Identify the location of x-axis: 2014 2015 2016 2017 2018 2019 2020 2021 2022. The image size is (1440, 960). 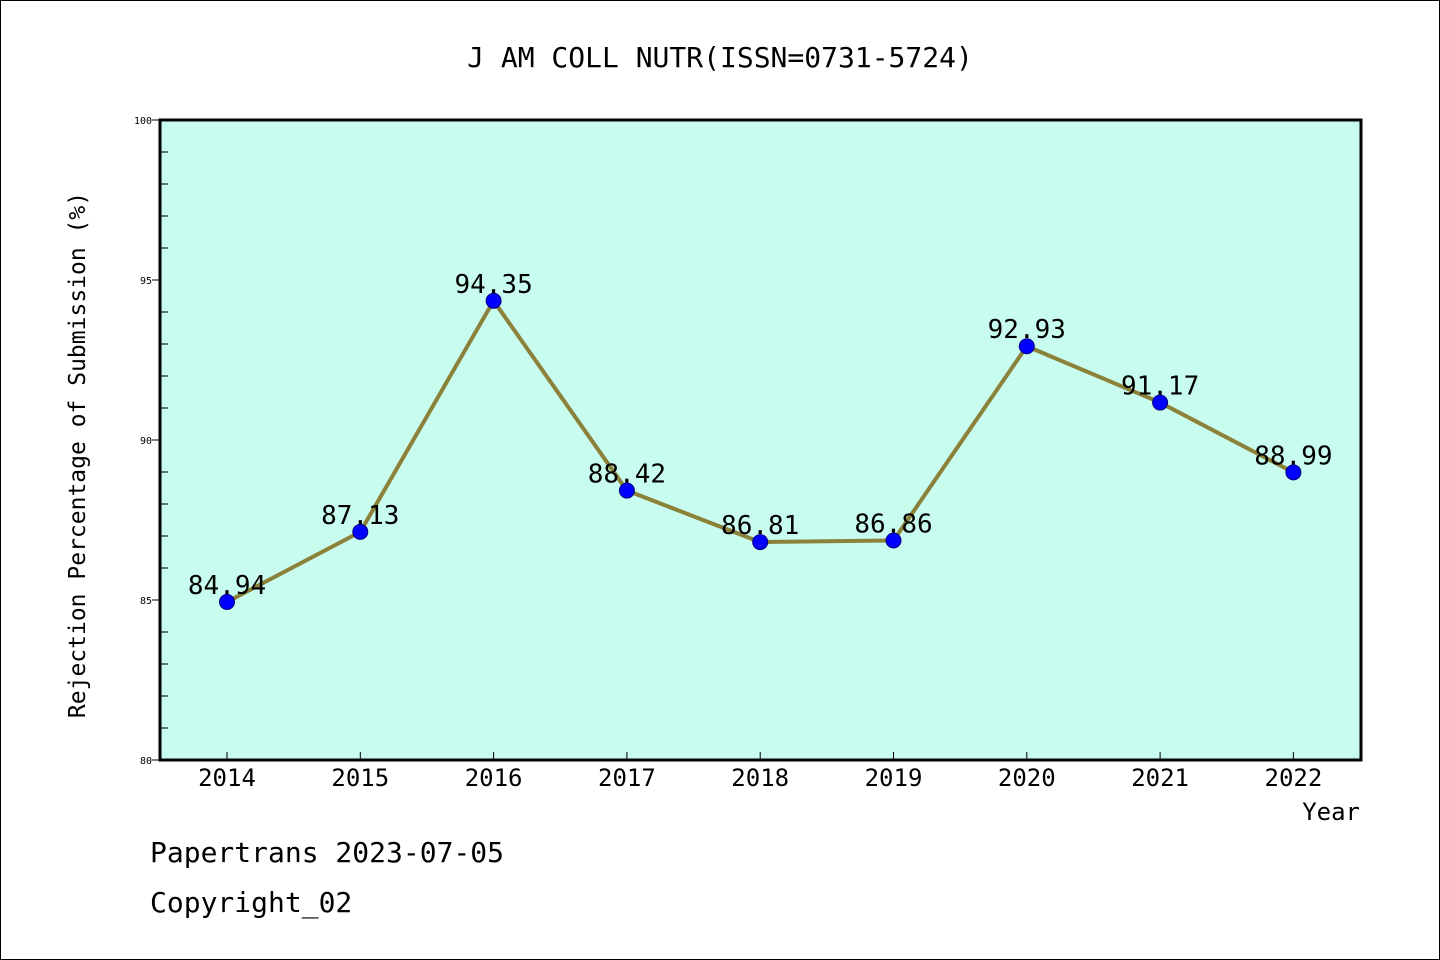
(760, 772).